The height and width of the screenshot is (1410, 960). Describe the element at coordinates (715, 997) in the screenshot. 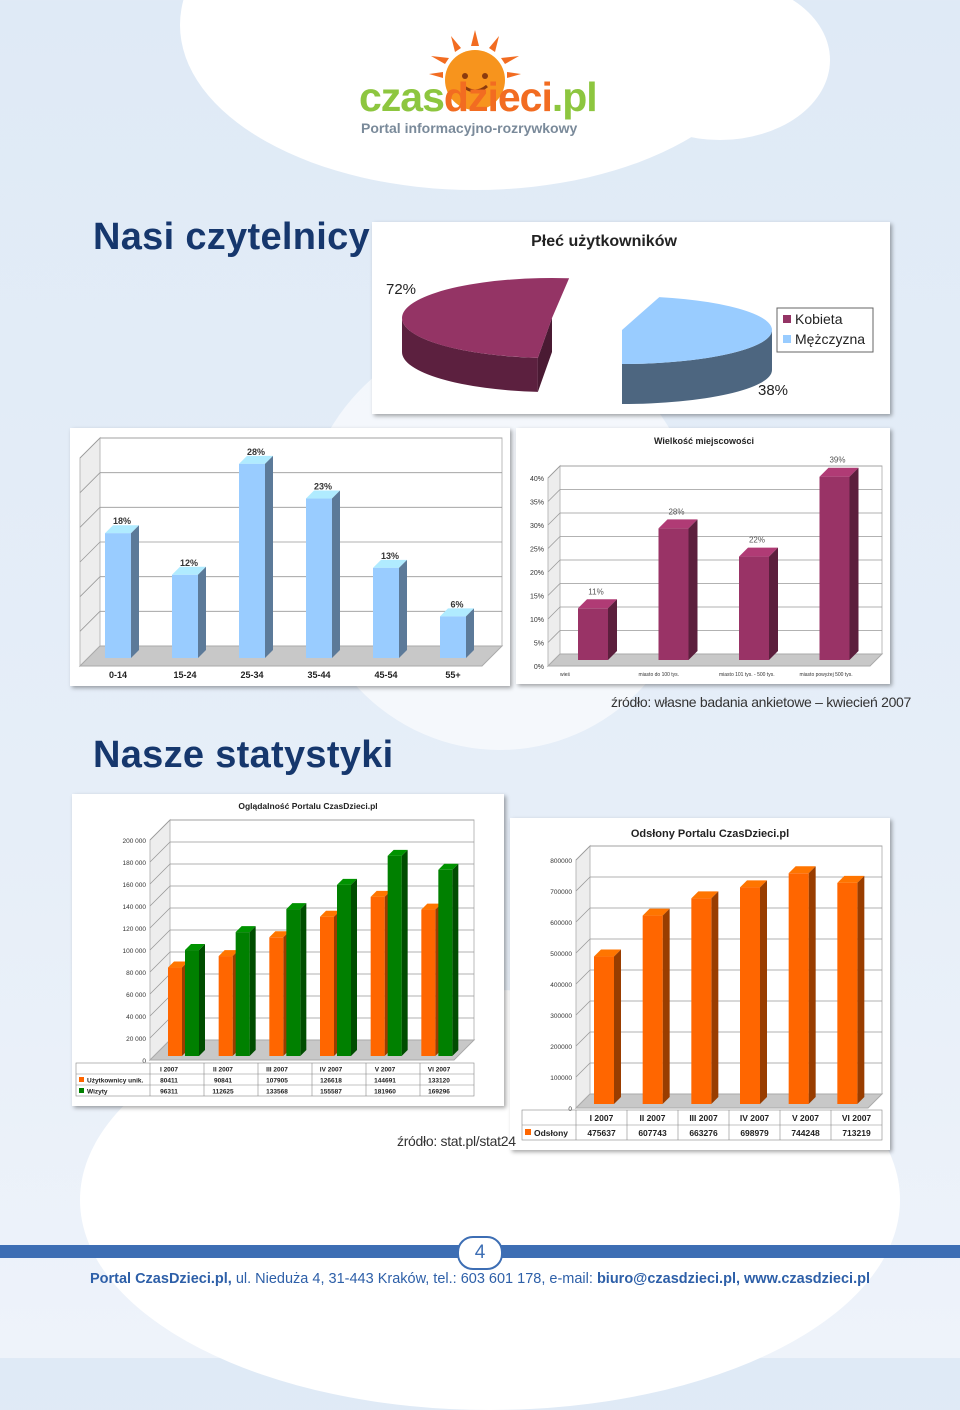

I see `pageviews-bar-2-side` at that location.